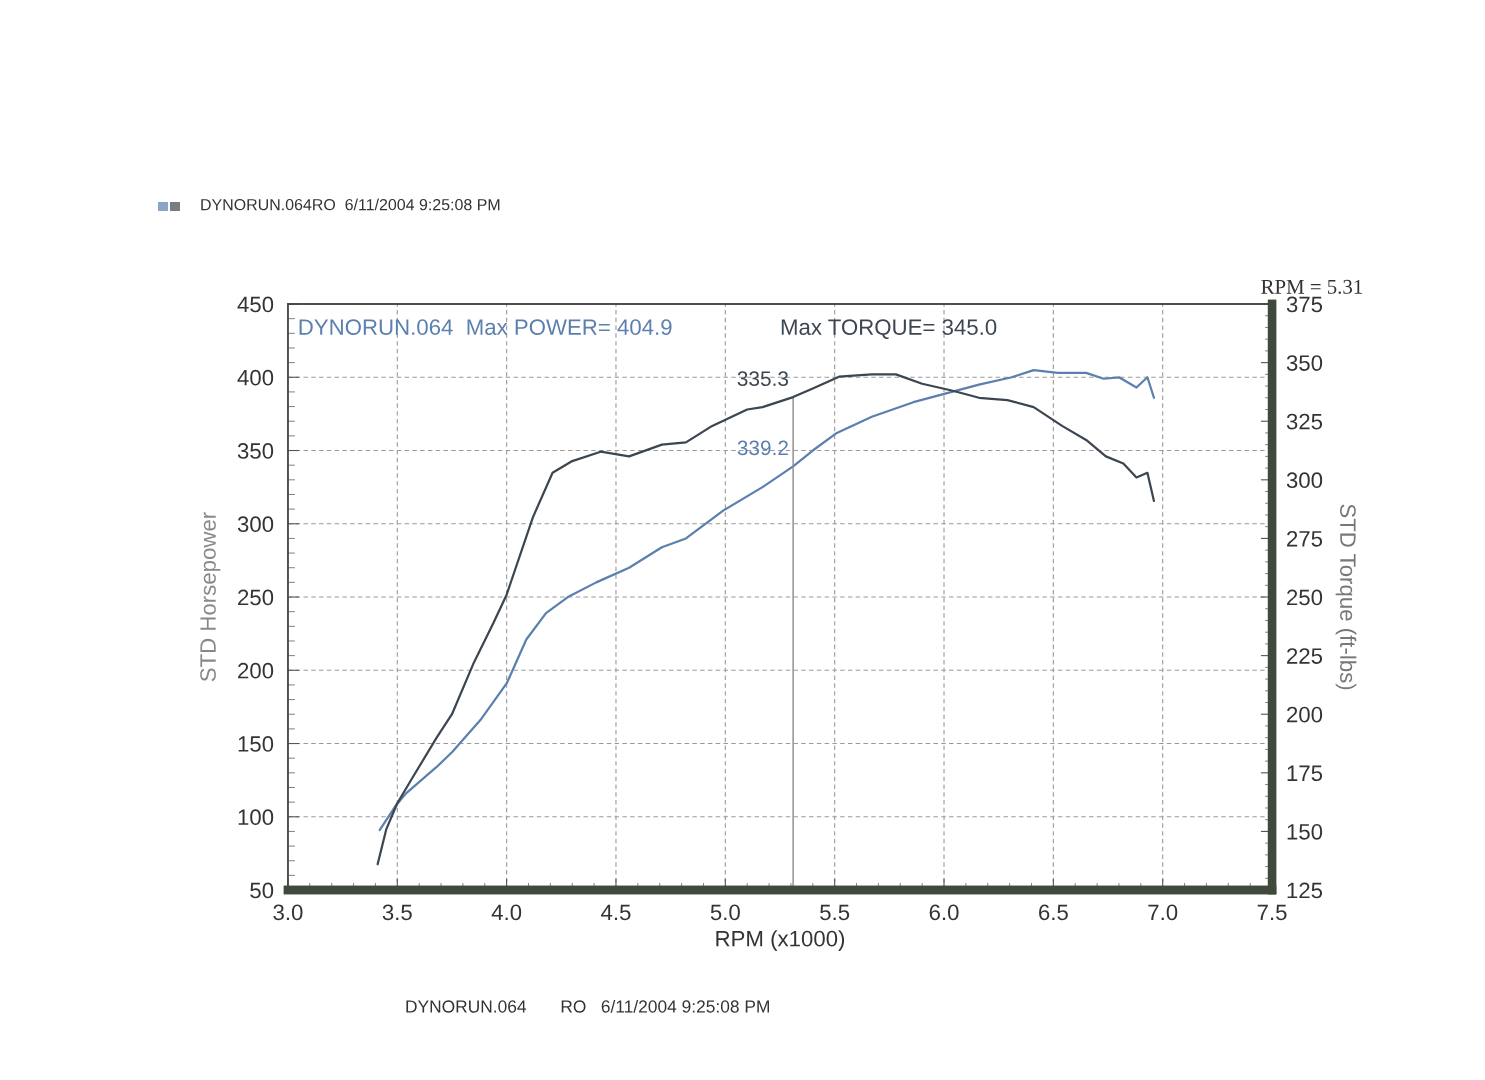 Image resolution: width=1485 pixels, height=1080 pixels. What do you see at coordinates (256, 597) in the screenshot?
I see `y-tick-label: 250` at bounding box center [256, 597].